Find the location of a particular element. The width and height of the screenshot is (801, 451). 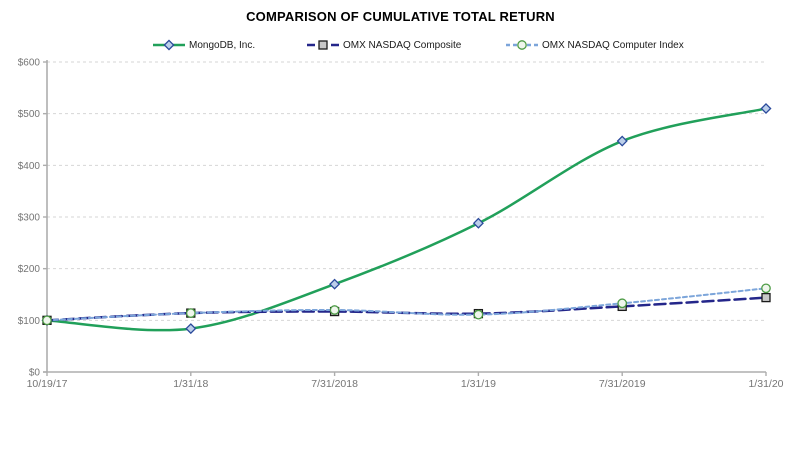

legend-item-mongodb: MongoDB, Inc. is located at coordinates (203, 45).